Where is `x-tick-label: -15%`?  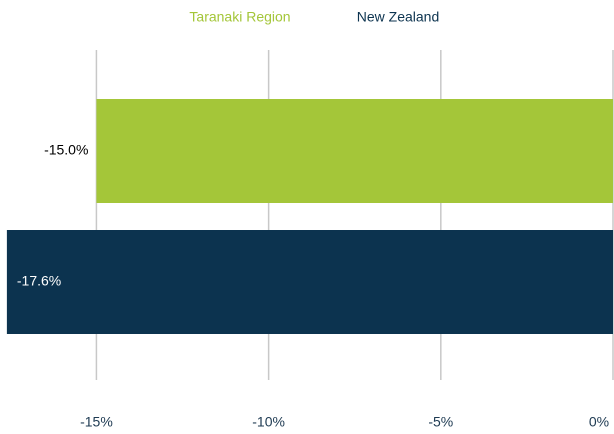 x-tick-label: -15% is located at coordinates (96, 422).